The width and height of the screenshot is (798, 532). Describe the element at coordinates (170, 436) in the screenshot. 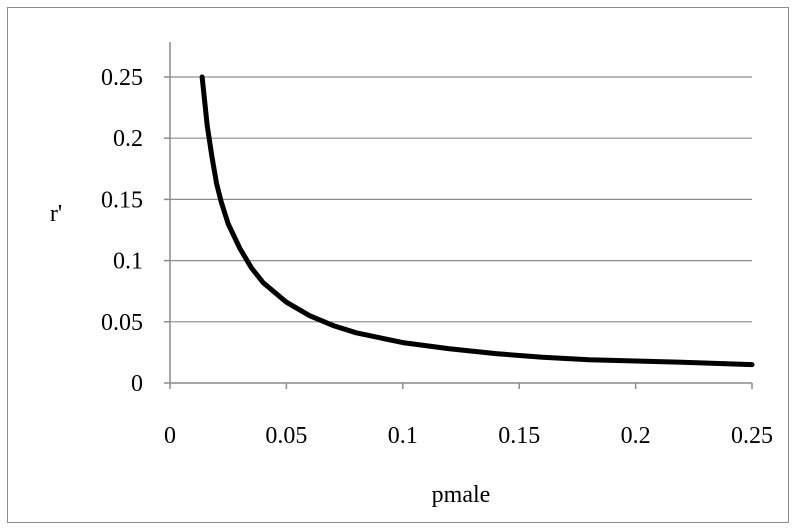

I see `x-tick-label: 0` at that location.